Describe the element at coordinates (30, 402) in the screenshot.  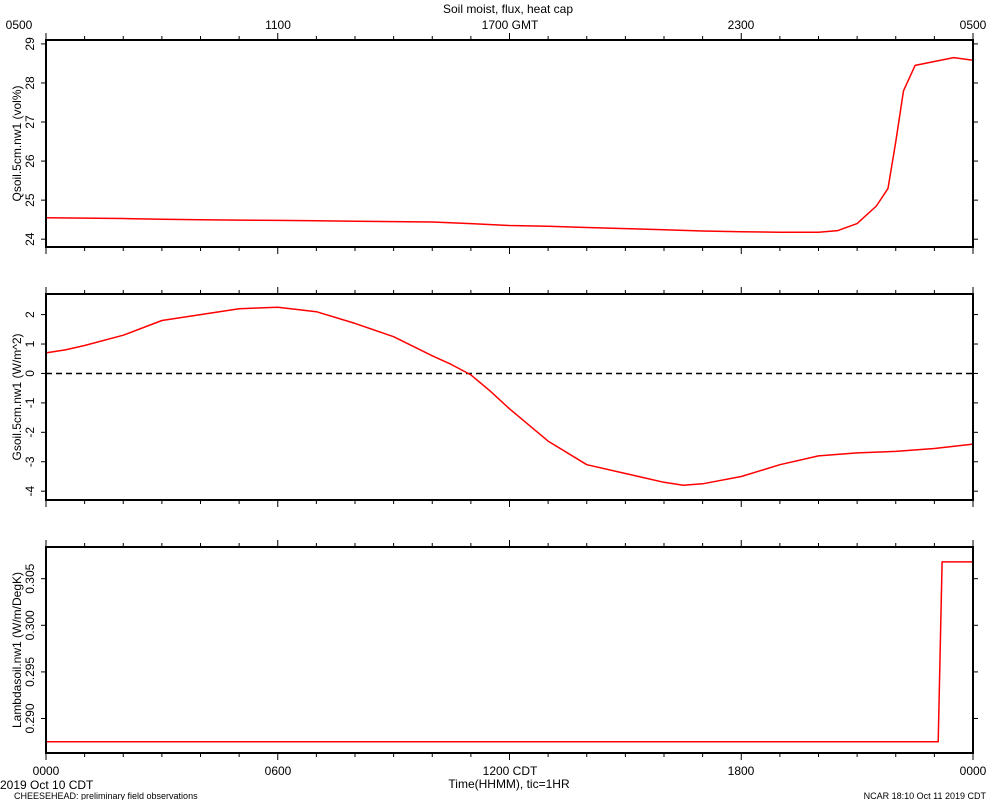
I see `y-tick-label: -1` at that location.